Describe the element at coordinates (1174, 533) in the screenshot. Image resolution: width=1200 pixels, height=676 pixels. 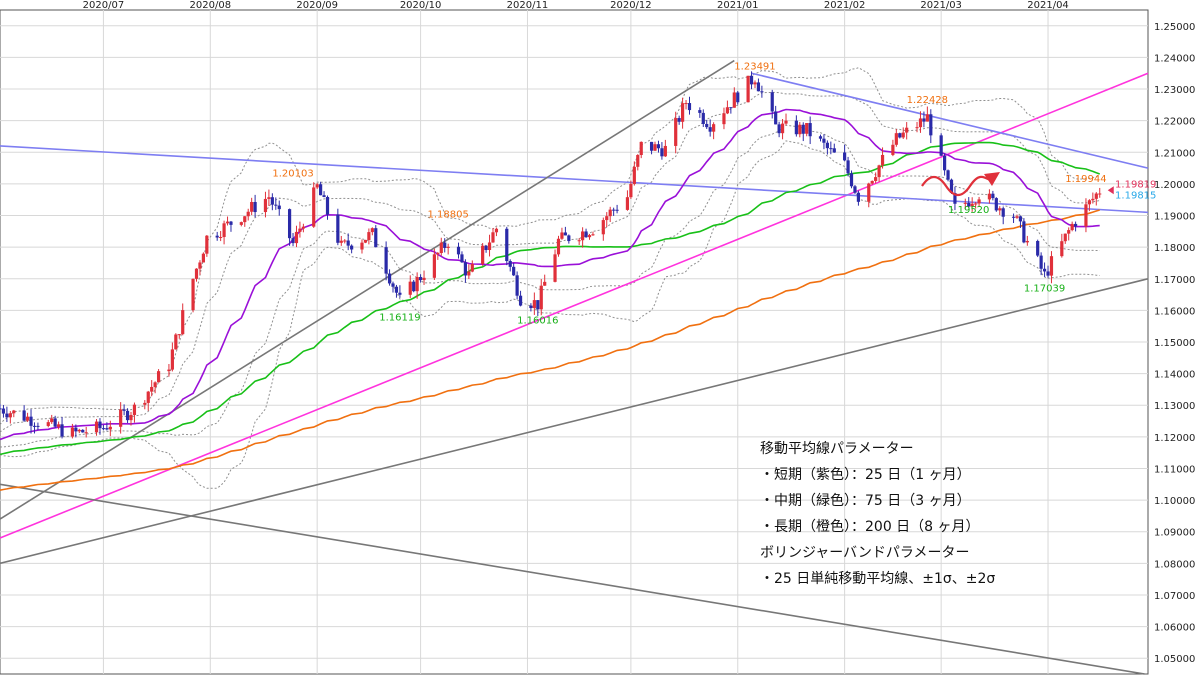
I see `y-tick-label: 1.09000` at that location.